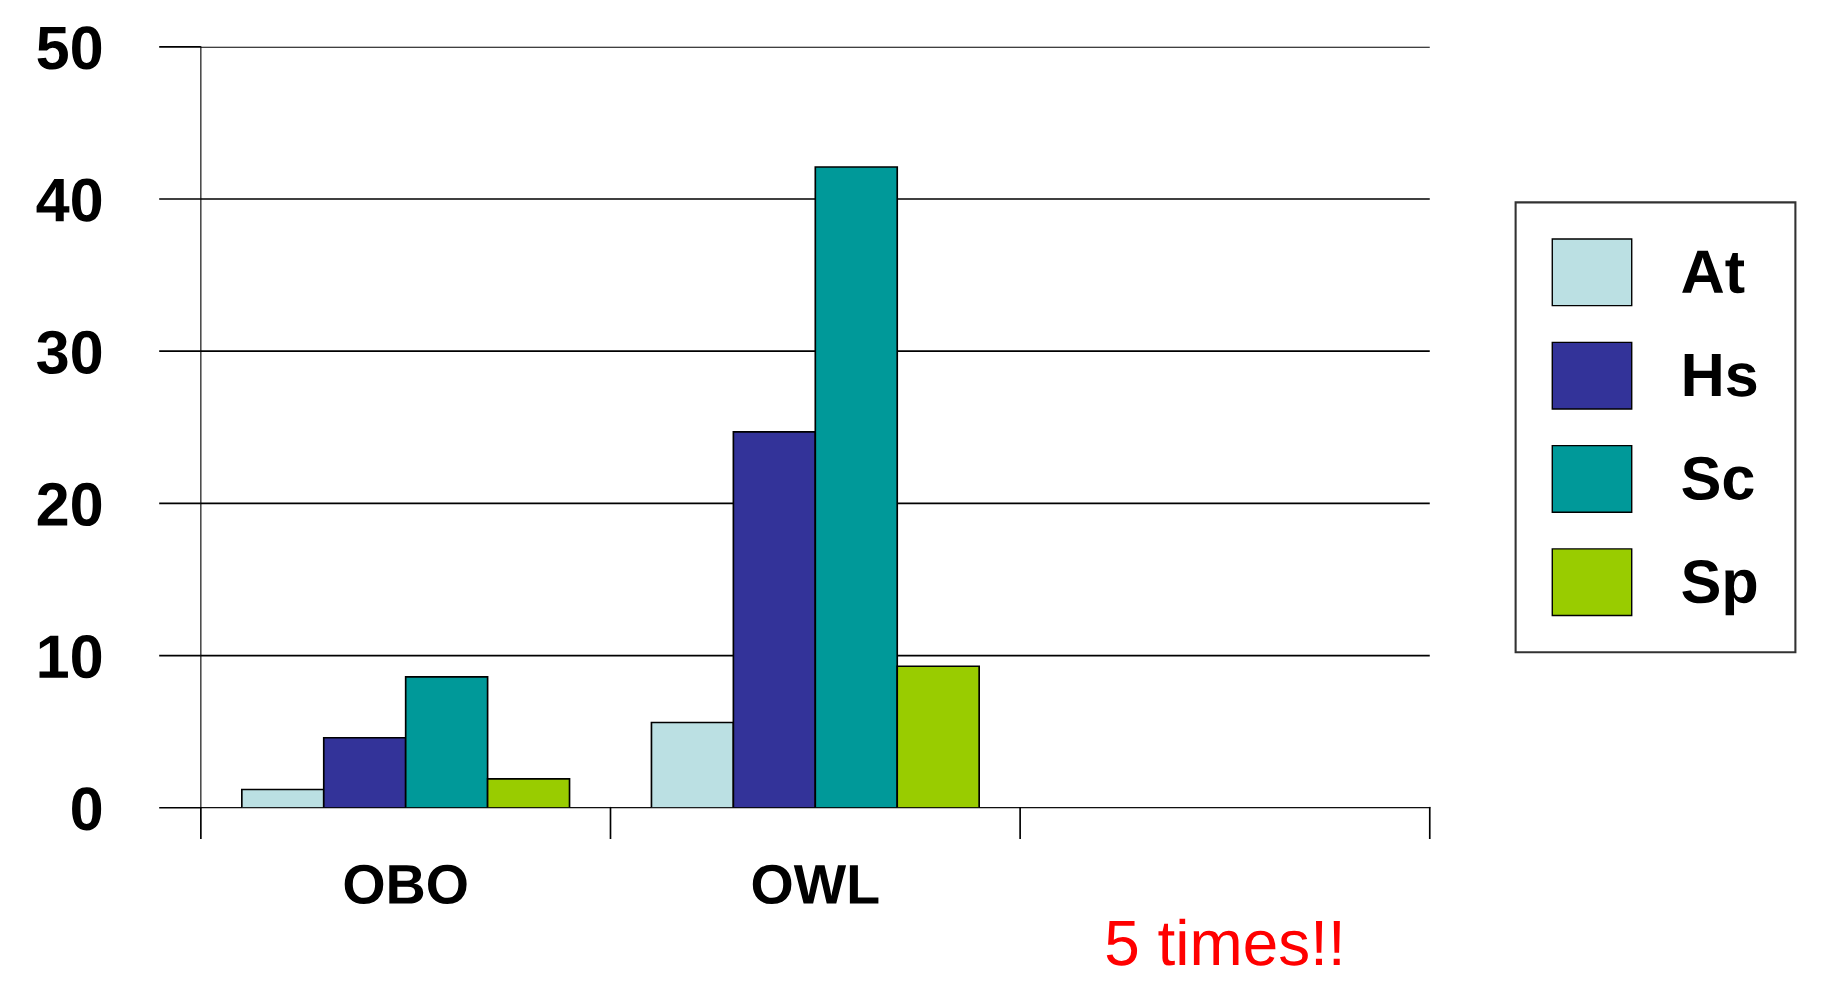 The image size is (1826, 996). Describe the element at coordinates (70, 657) in the screenshot. I see `y-tick-label: 10` at that location.